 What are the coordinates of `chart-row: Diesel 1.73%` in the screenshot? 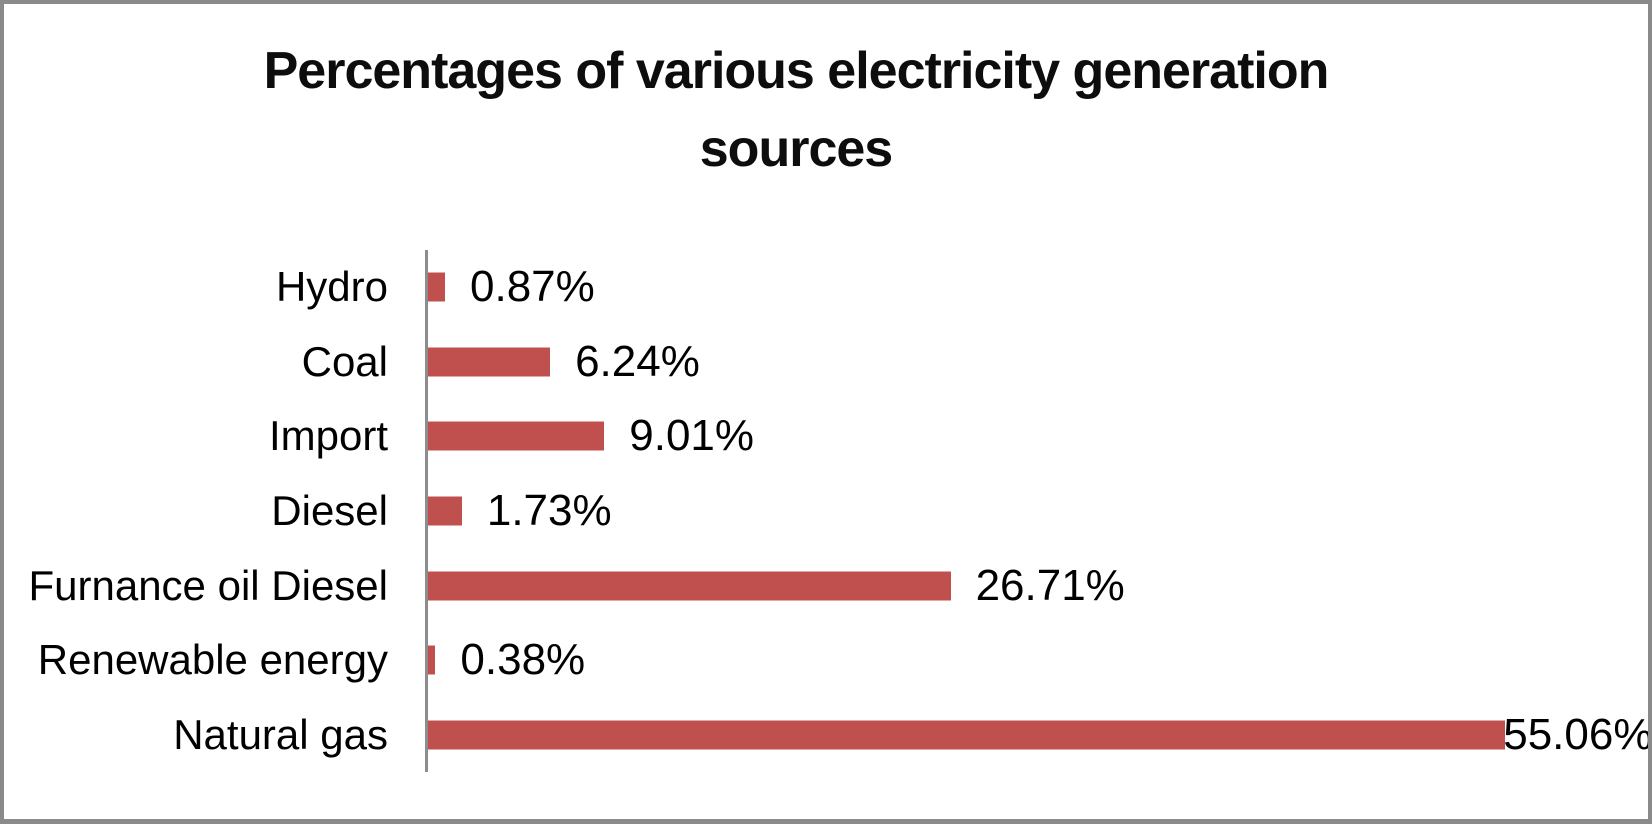 It's located at (826, 511).